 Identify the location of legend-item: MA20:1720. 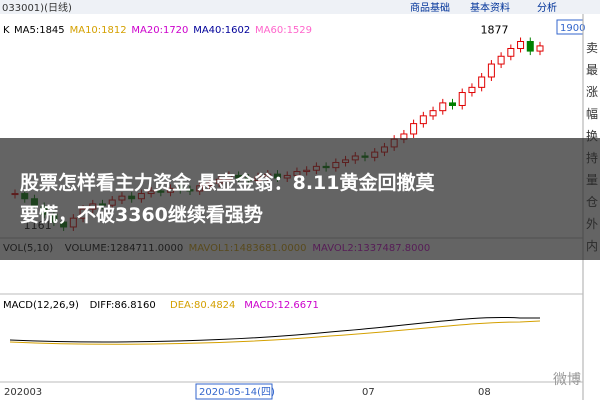
(159, 30).